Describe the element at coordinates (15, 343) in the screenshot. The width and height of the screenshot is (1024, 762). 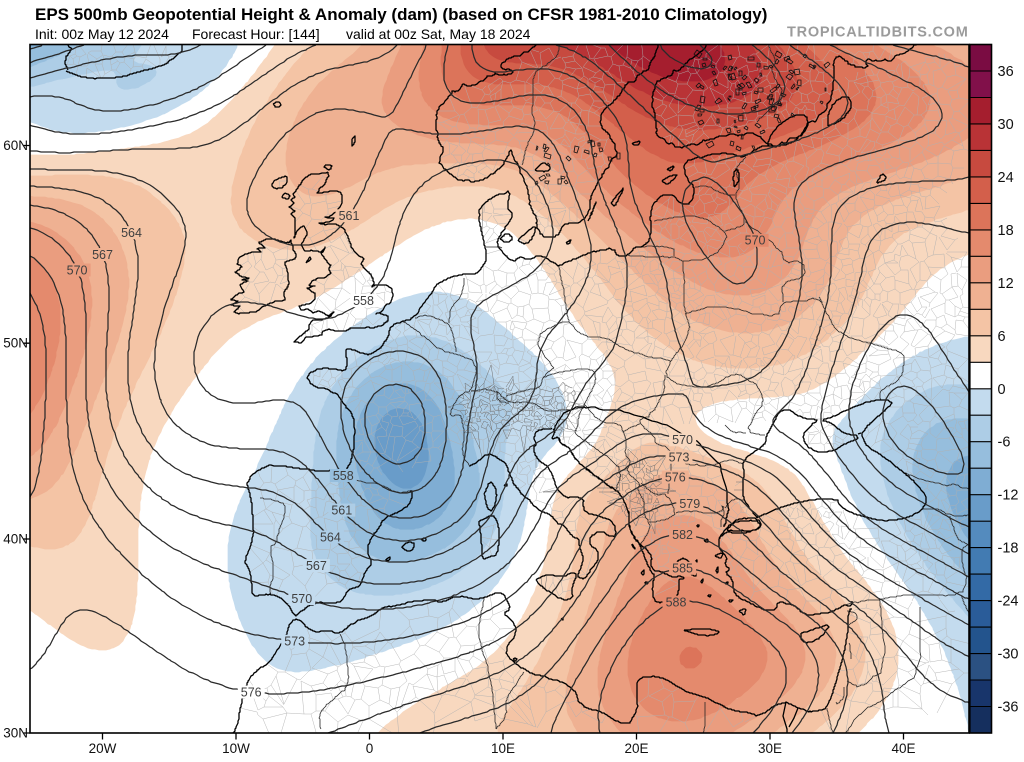
I see `svg-text: 50N` at that location.